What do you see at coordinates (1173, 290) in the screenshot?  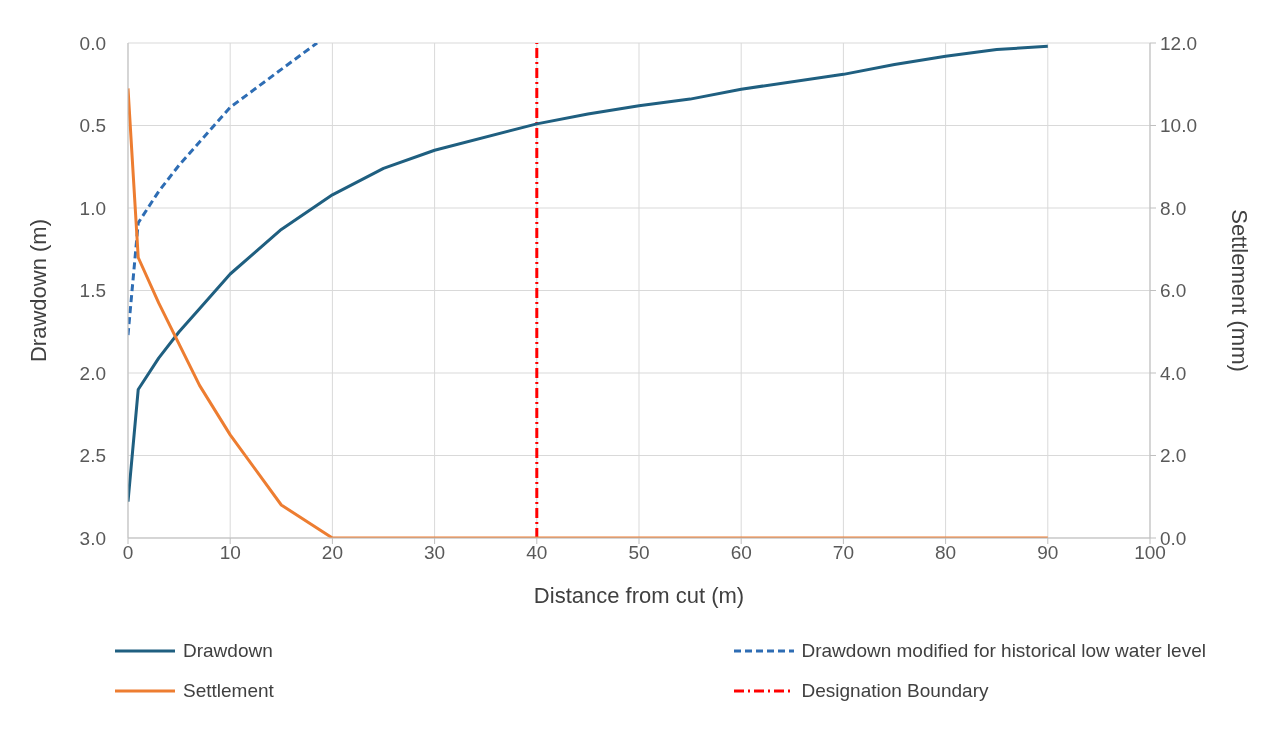 I see `y2-tick-label: 6.0` at bounding box center [1173, 290].